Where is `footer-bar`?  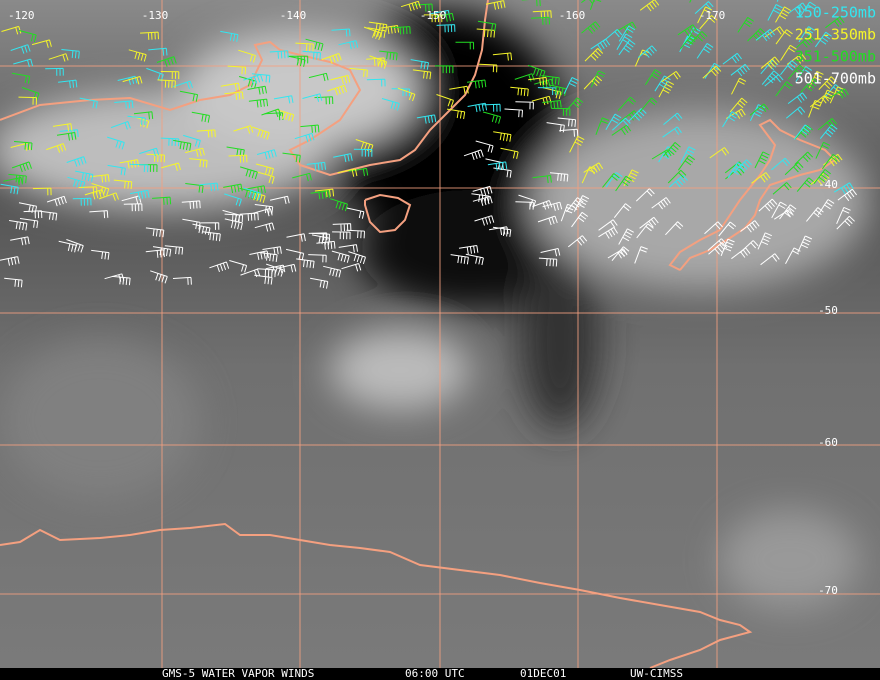 footer-bar is located at coordinates (440, 674).